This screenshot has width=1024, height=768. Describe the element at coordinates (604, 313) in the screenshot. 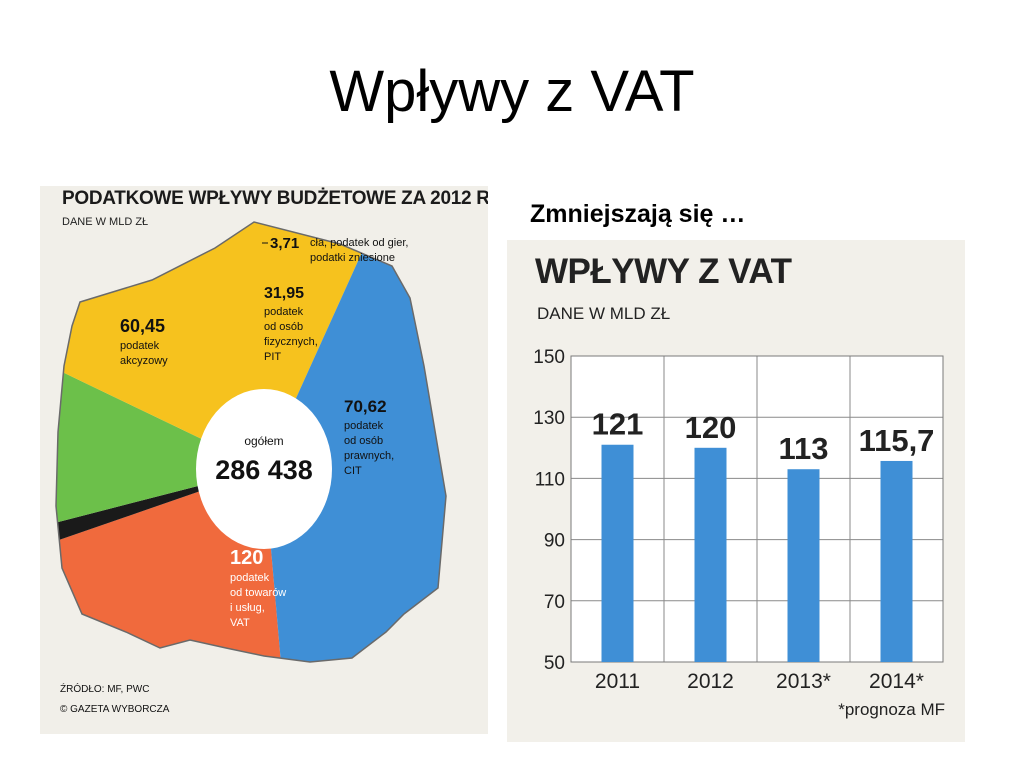

I see `bar-chart-unit: DANE W MLD ZŁ` at that location.